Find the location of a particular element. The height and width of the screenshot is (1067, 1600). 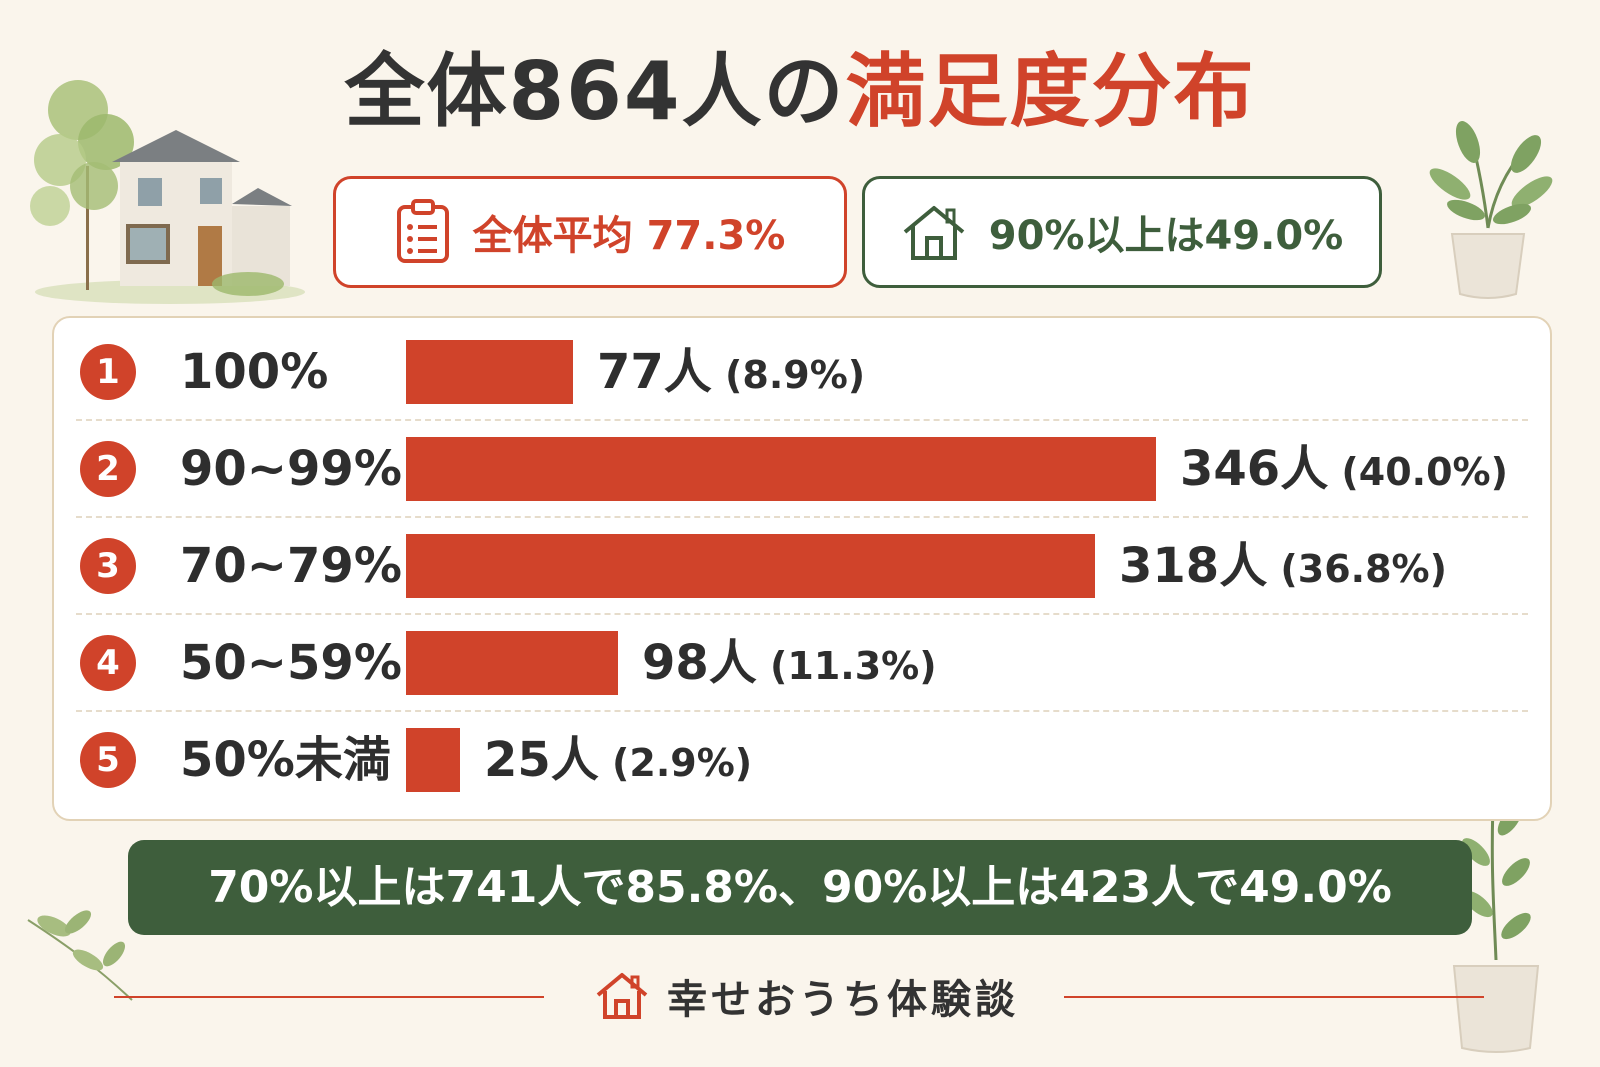

average-text: 全体平均 77.3% is located at coordinates (629, 236).